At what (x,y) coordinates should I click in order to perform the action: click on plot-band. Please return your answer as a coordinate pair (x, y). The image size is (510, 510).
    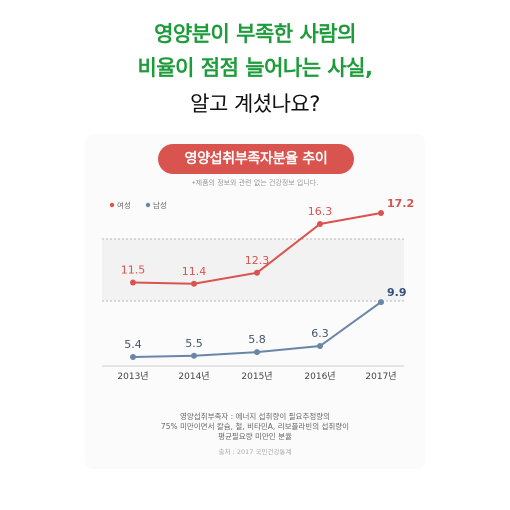
    Looking at the image, I should click on (253, 270).